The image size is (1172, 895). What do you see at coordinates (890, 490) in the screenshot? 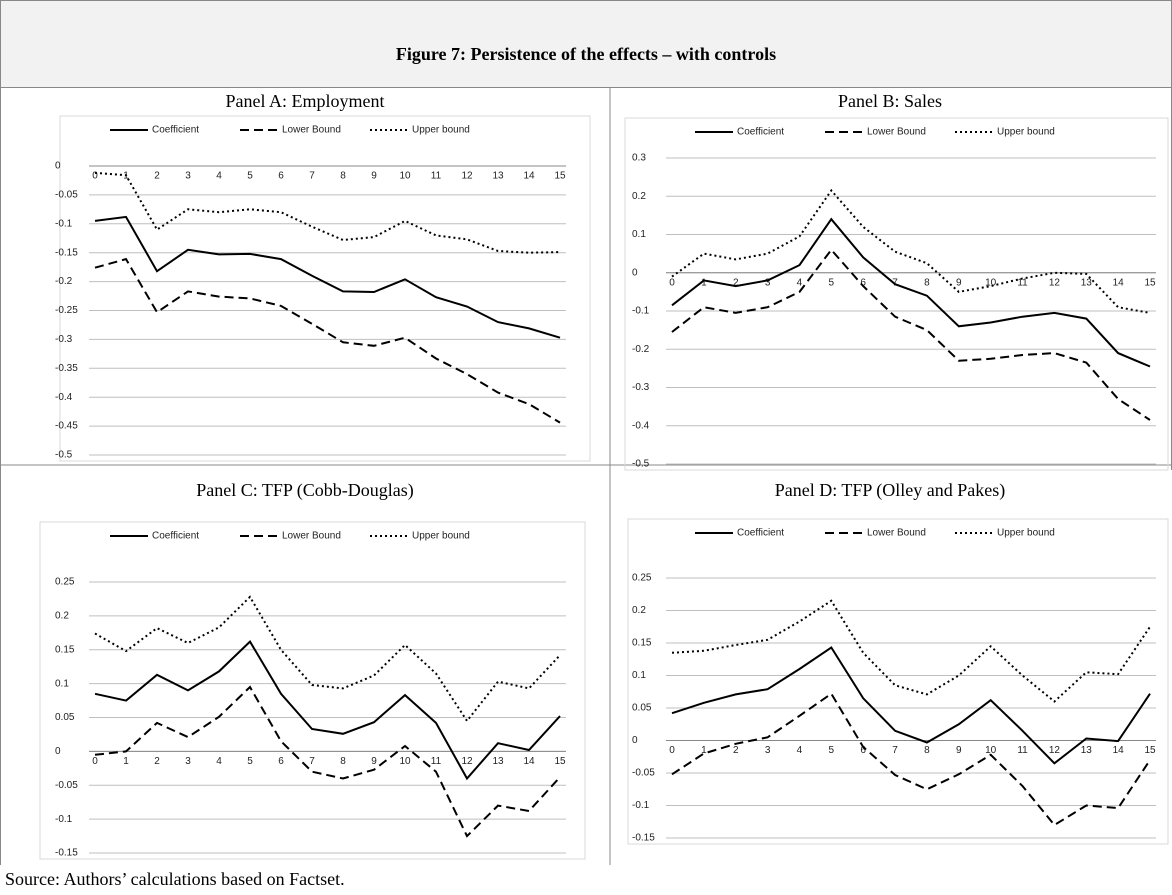
I see `panel-title: Panel D: TFP (Olley and Pakes)` at bounding box center [890, 490].